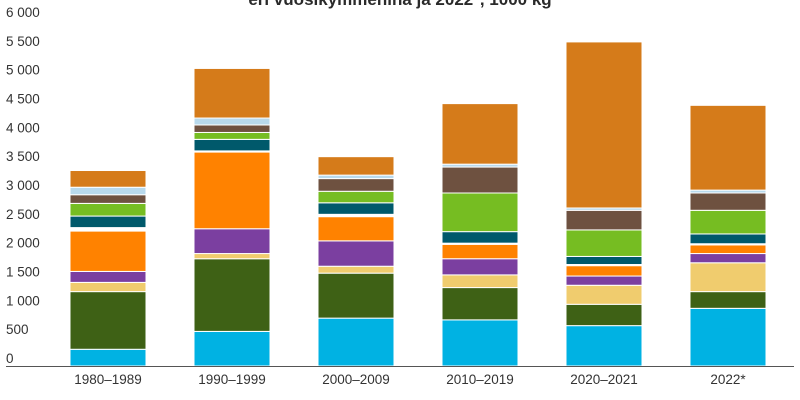 The height and width of the screenshot is (400, 800). What do you see at coordinates (232, 379) in the screenshot?
I see `x-tick-label: 1990–1999` at bounding box center [232, 379].